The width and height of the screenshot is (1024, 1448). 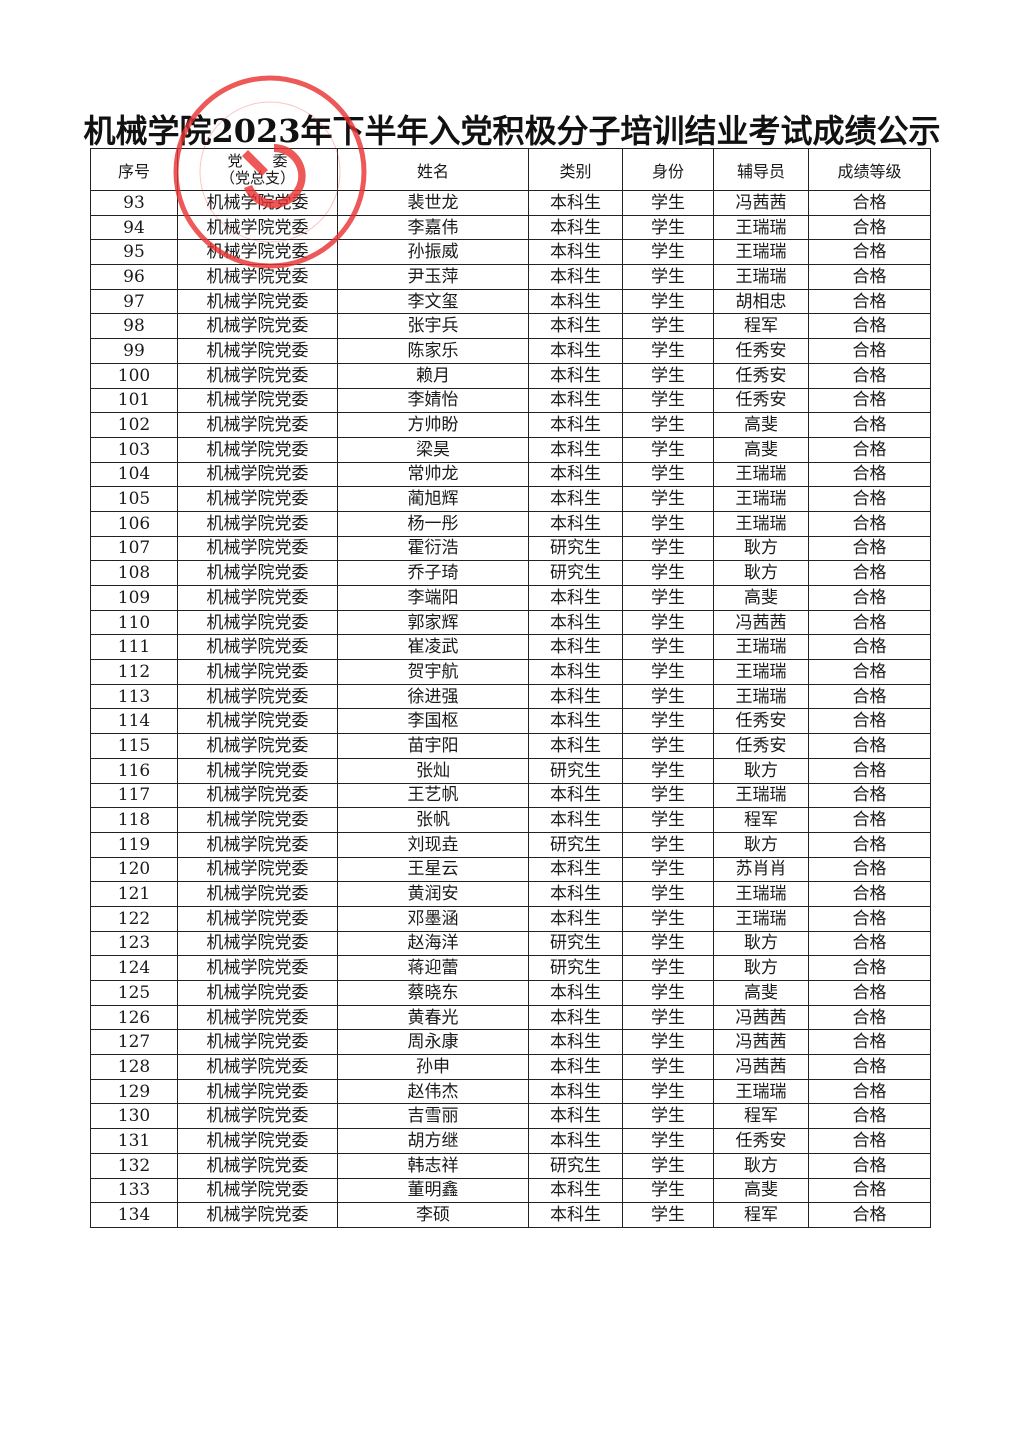 I want to click on cell-no: 112, so click(x=134, y=672).